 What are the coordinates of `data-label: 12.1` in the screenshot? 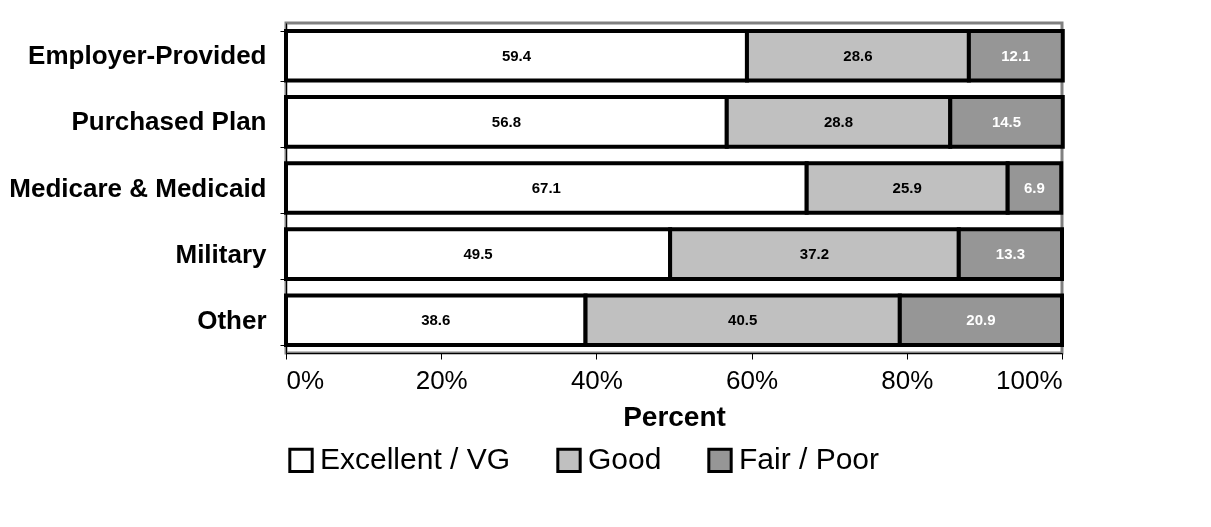 It's located at (1016, 55).